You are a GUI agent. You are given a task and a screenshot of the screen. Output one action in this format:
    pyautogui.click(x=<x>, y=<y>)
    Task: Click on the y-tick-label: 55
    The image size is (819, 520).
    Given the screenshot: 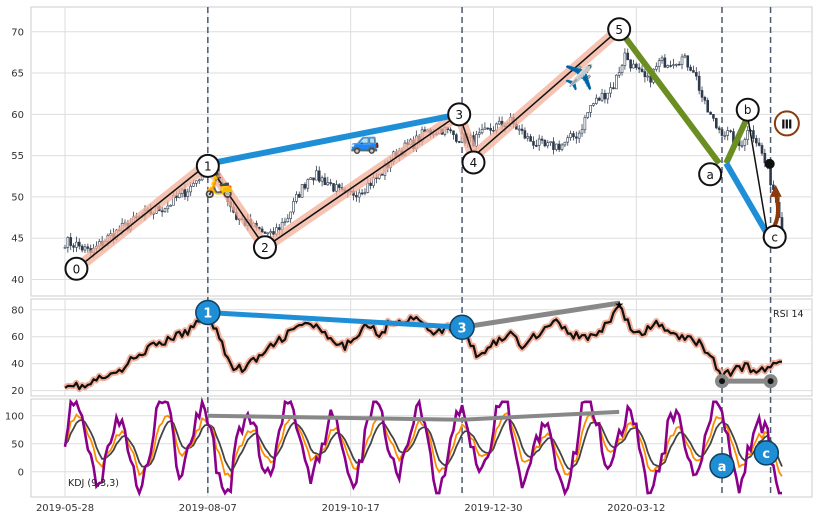 What is the action you would take?
    pyautogui.click(x=17, y=156)
    